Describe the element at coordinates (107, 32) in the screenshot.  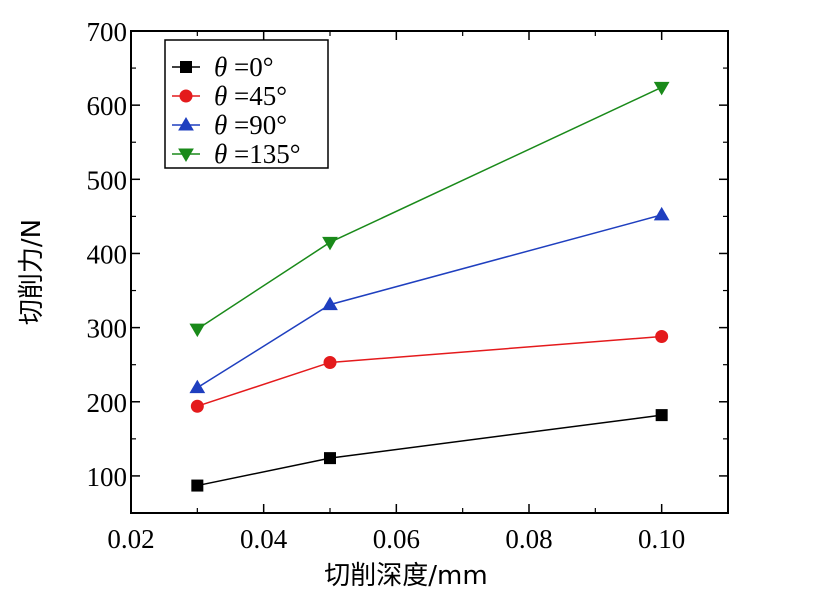
I see `y-tick-label: 700` at that location.